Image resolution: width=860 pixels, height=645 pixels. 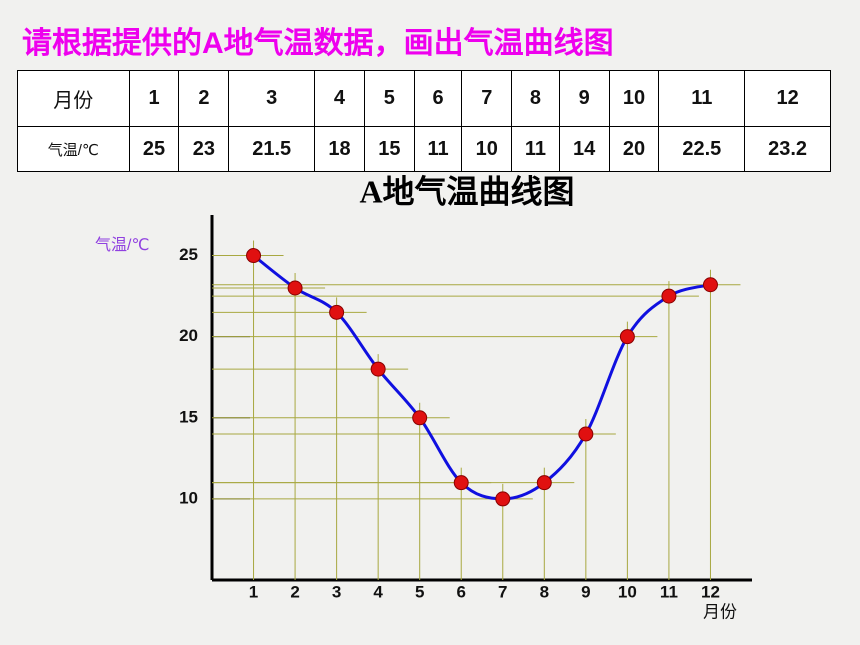 I want to click on table-cell: 12, so click(x=787, y=98).